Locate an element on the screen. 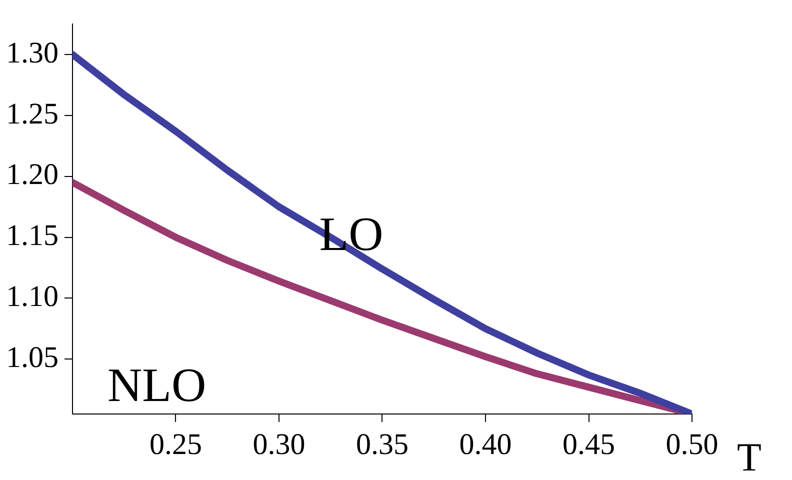 Image resolution: width=792 pixels, height=480 pixels. text: NLO is located at coordinates (157, 385).